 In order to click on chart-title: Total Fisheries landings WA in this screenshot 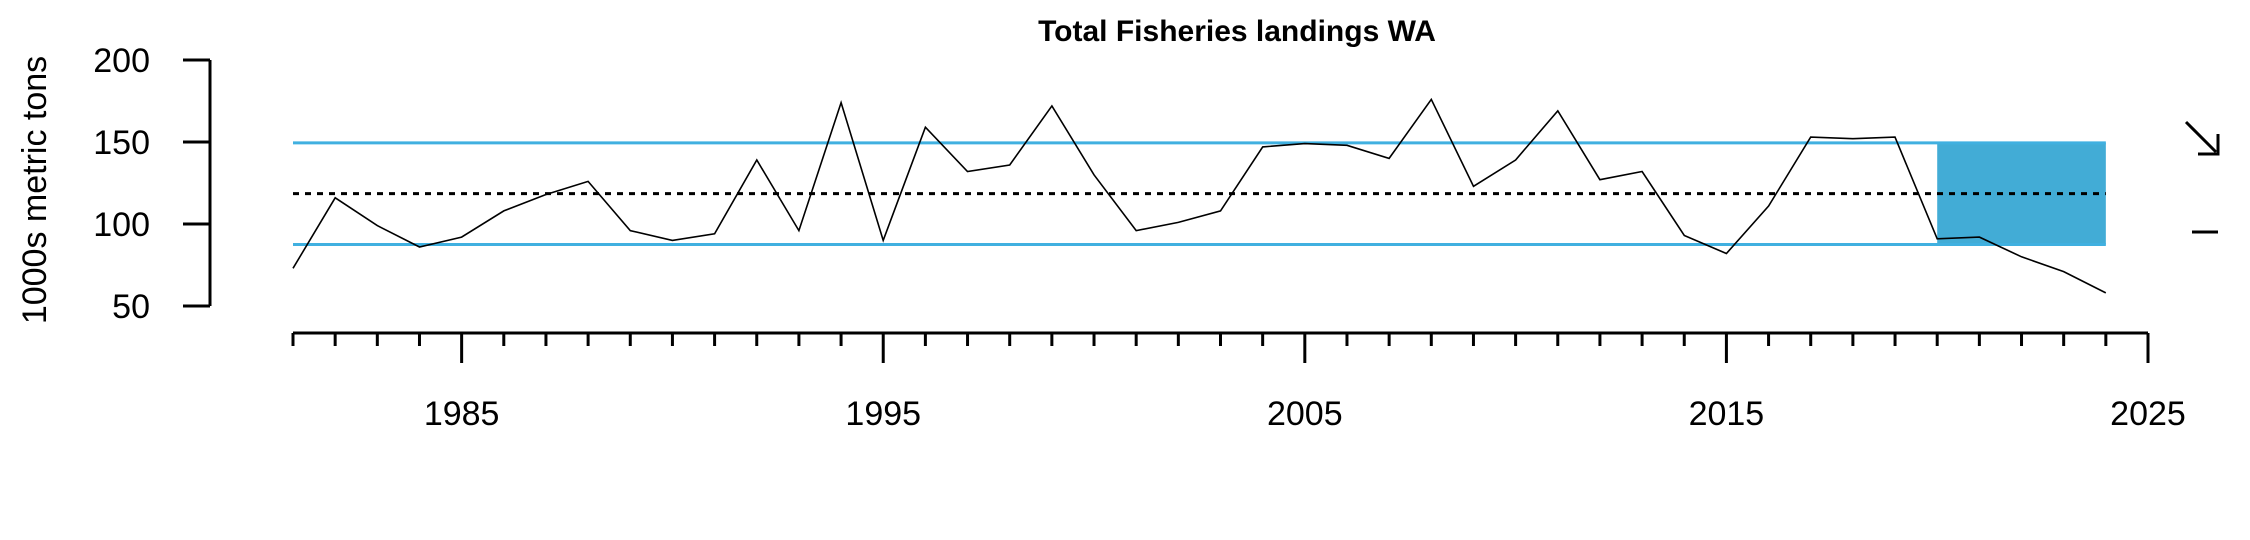, I will do `click(1237, 31)`.